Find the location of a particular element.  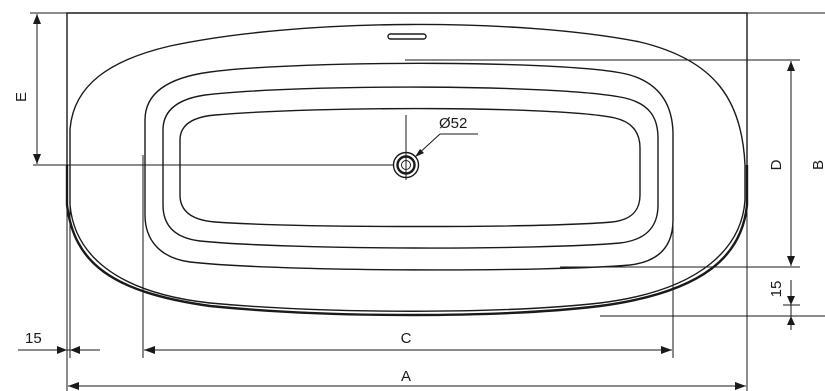

e-label: E is located at coordinates (21, 97).